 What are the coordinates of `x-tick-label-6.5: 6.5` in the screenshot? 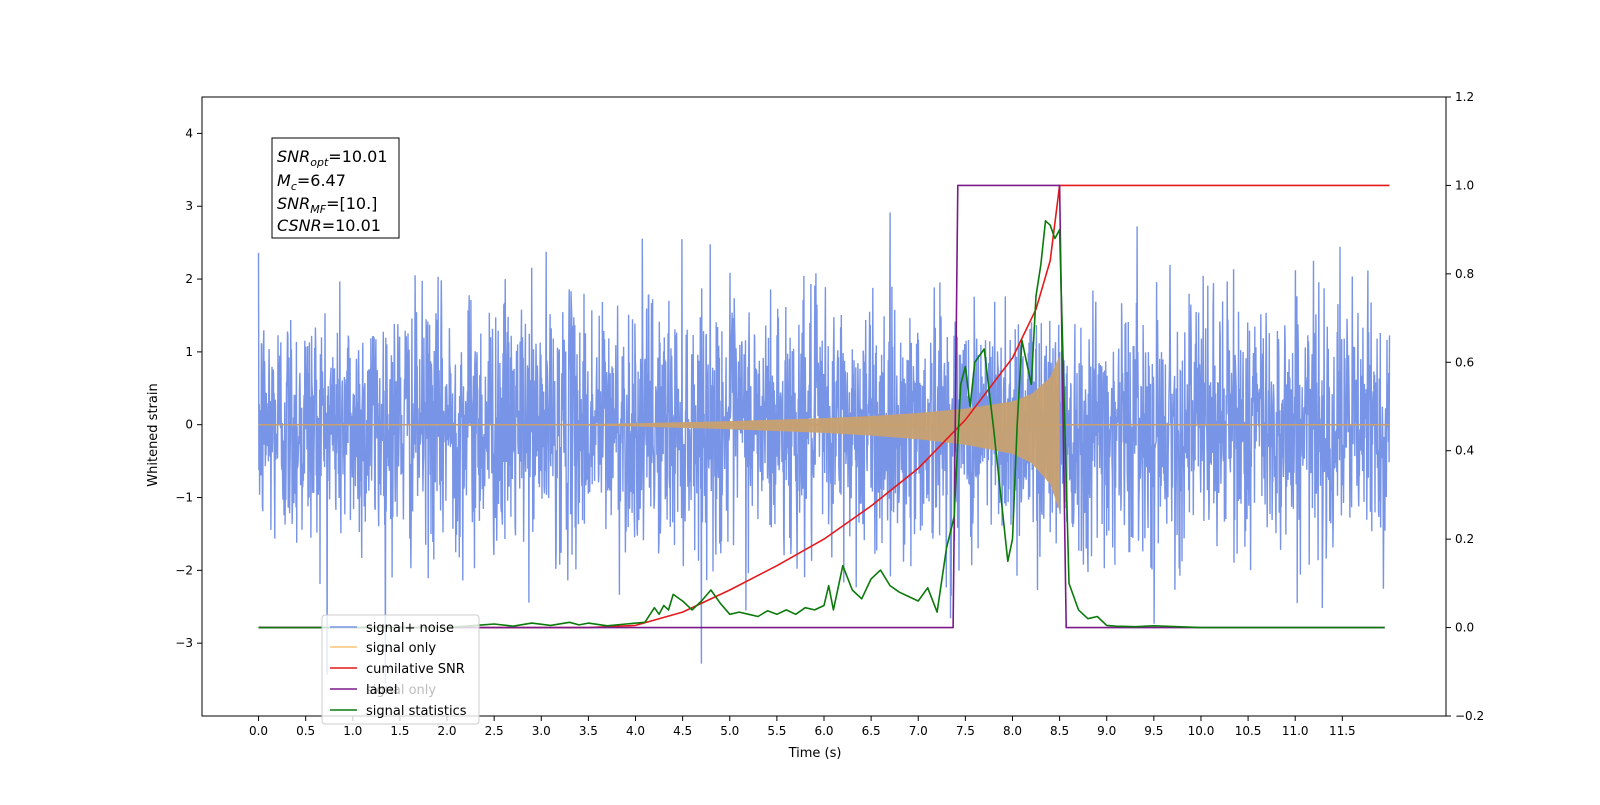 It's located at (871, 731).